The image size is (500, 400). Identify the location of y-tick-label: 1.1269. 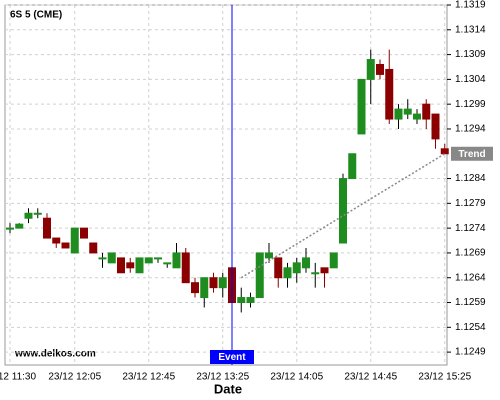
(470, 253).